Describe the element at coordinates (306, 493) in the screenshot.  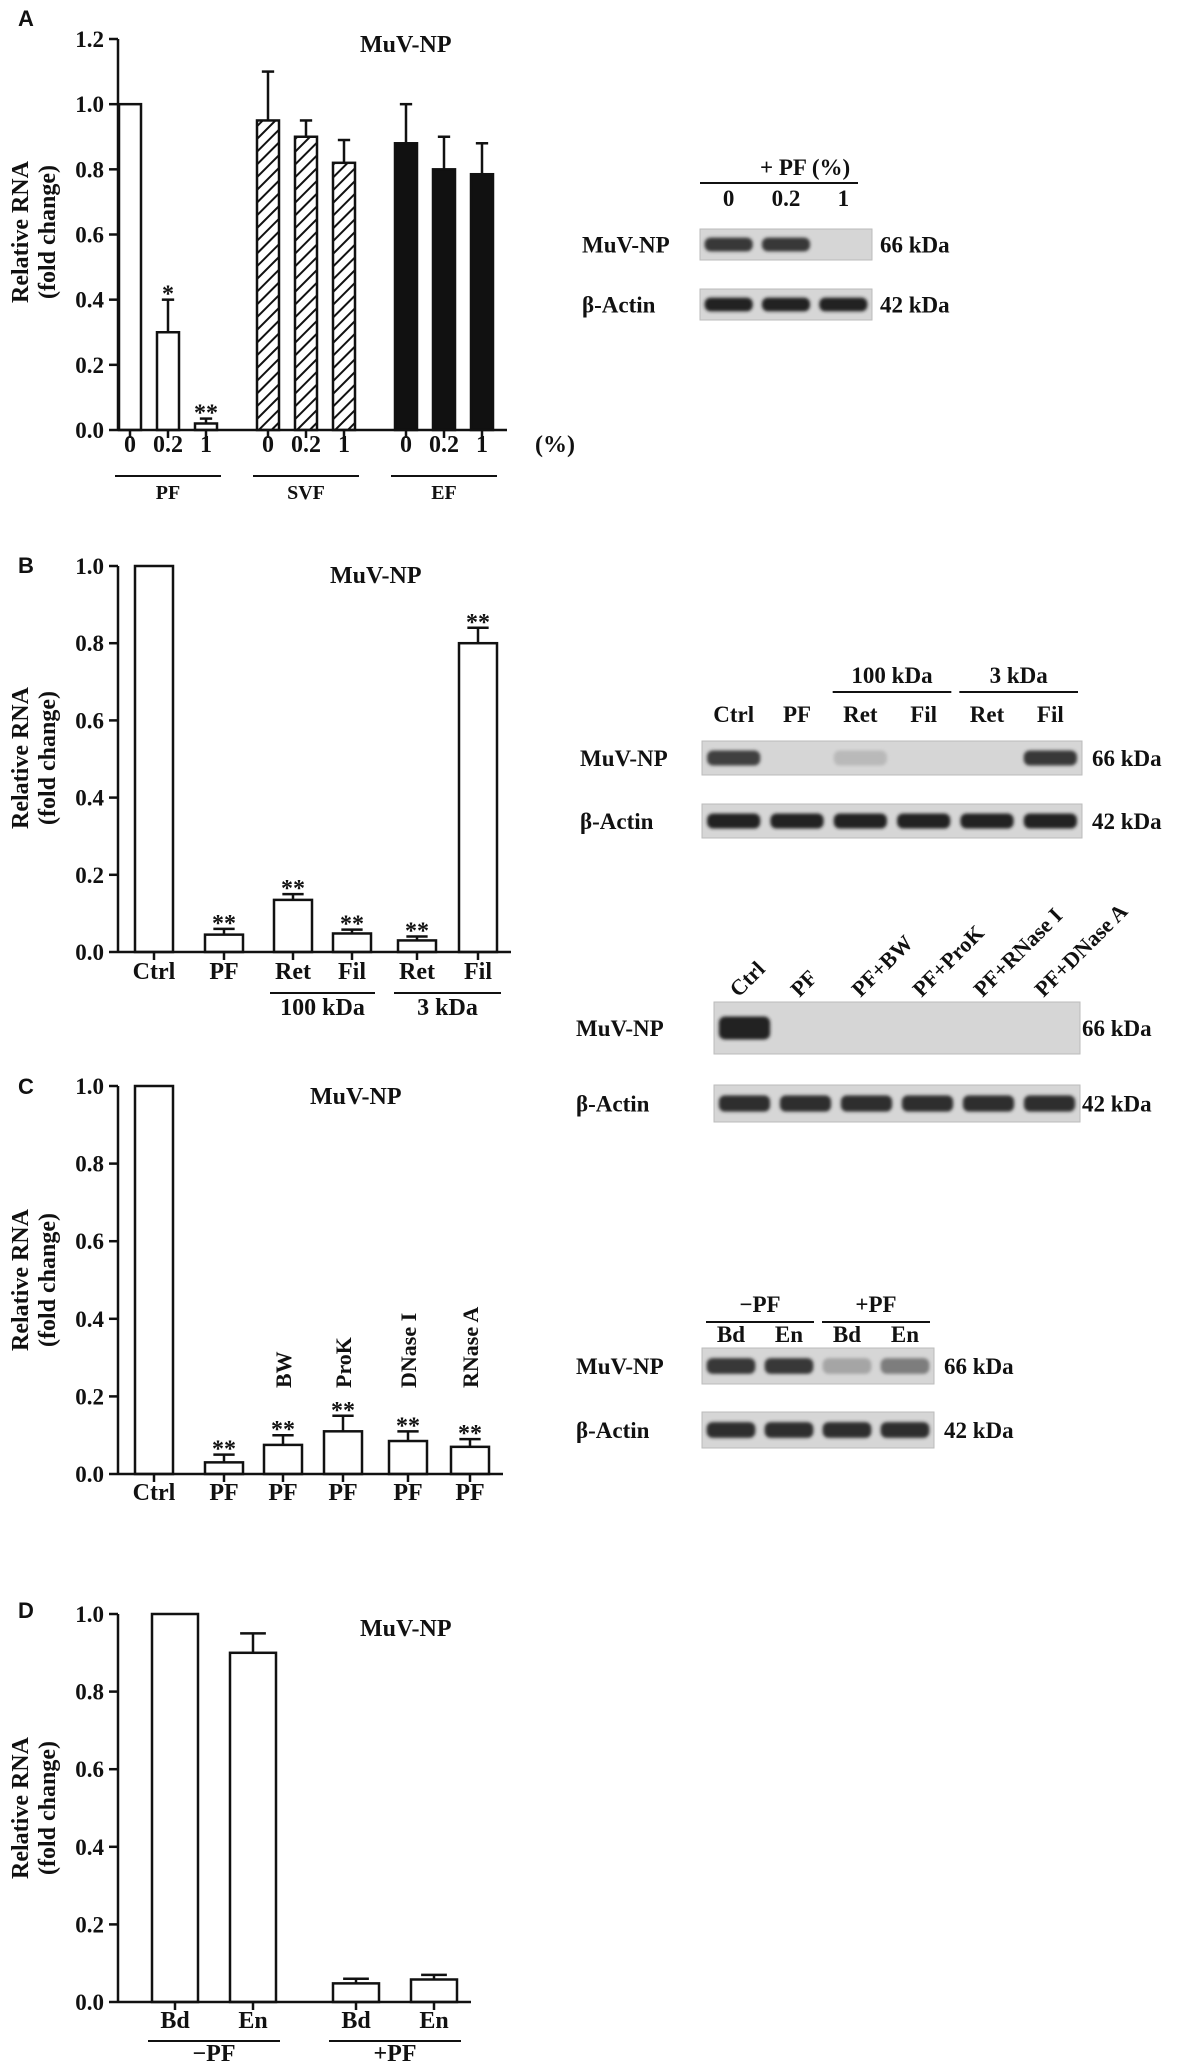
I see `group-label: SVF` at that location.